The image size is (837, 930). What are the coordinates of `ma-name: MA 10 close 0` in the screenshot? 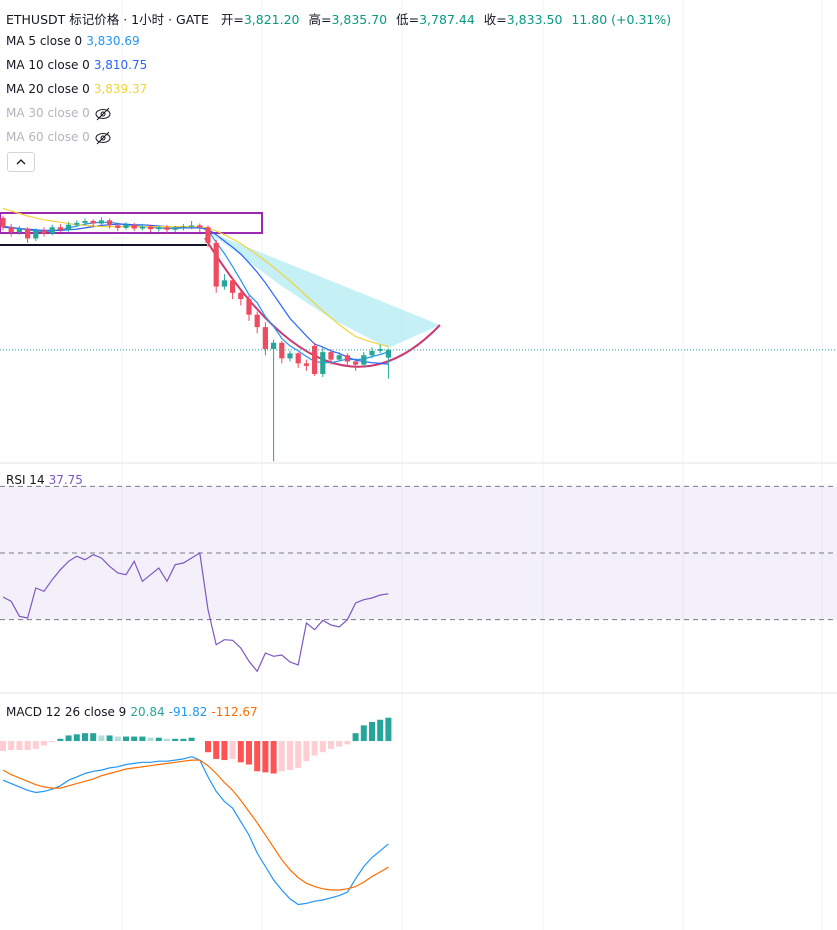 It's located at (48, 65).